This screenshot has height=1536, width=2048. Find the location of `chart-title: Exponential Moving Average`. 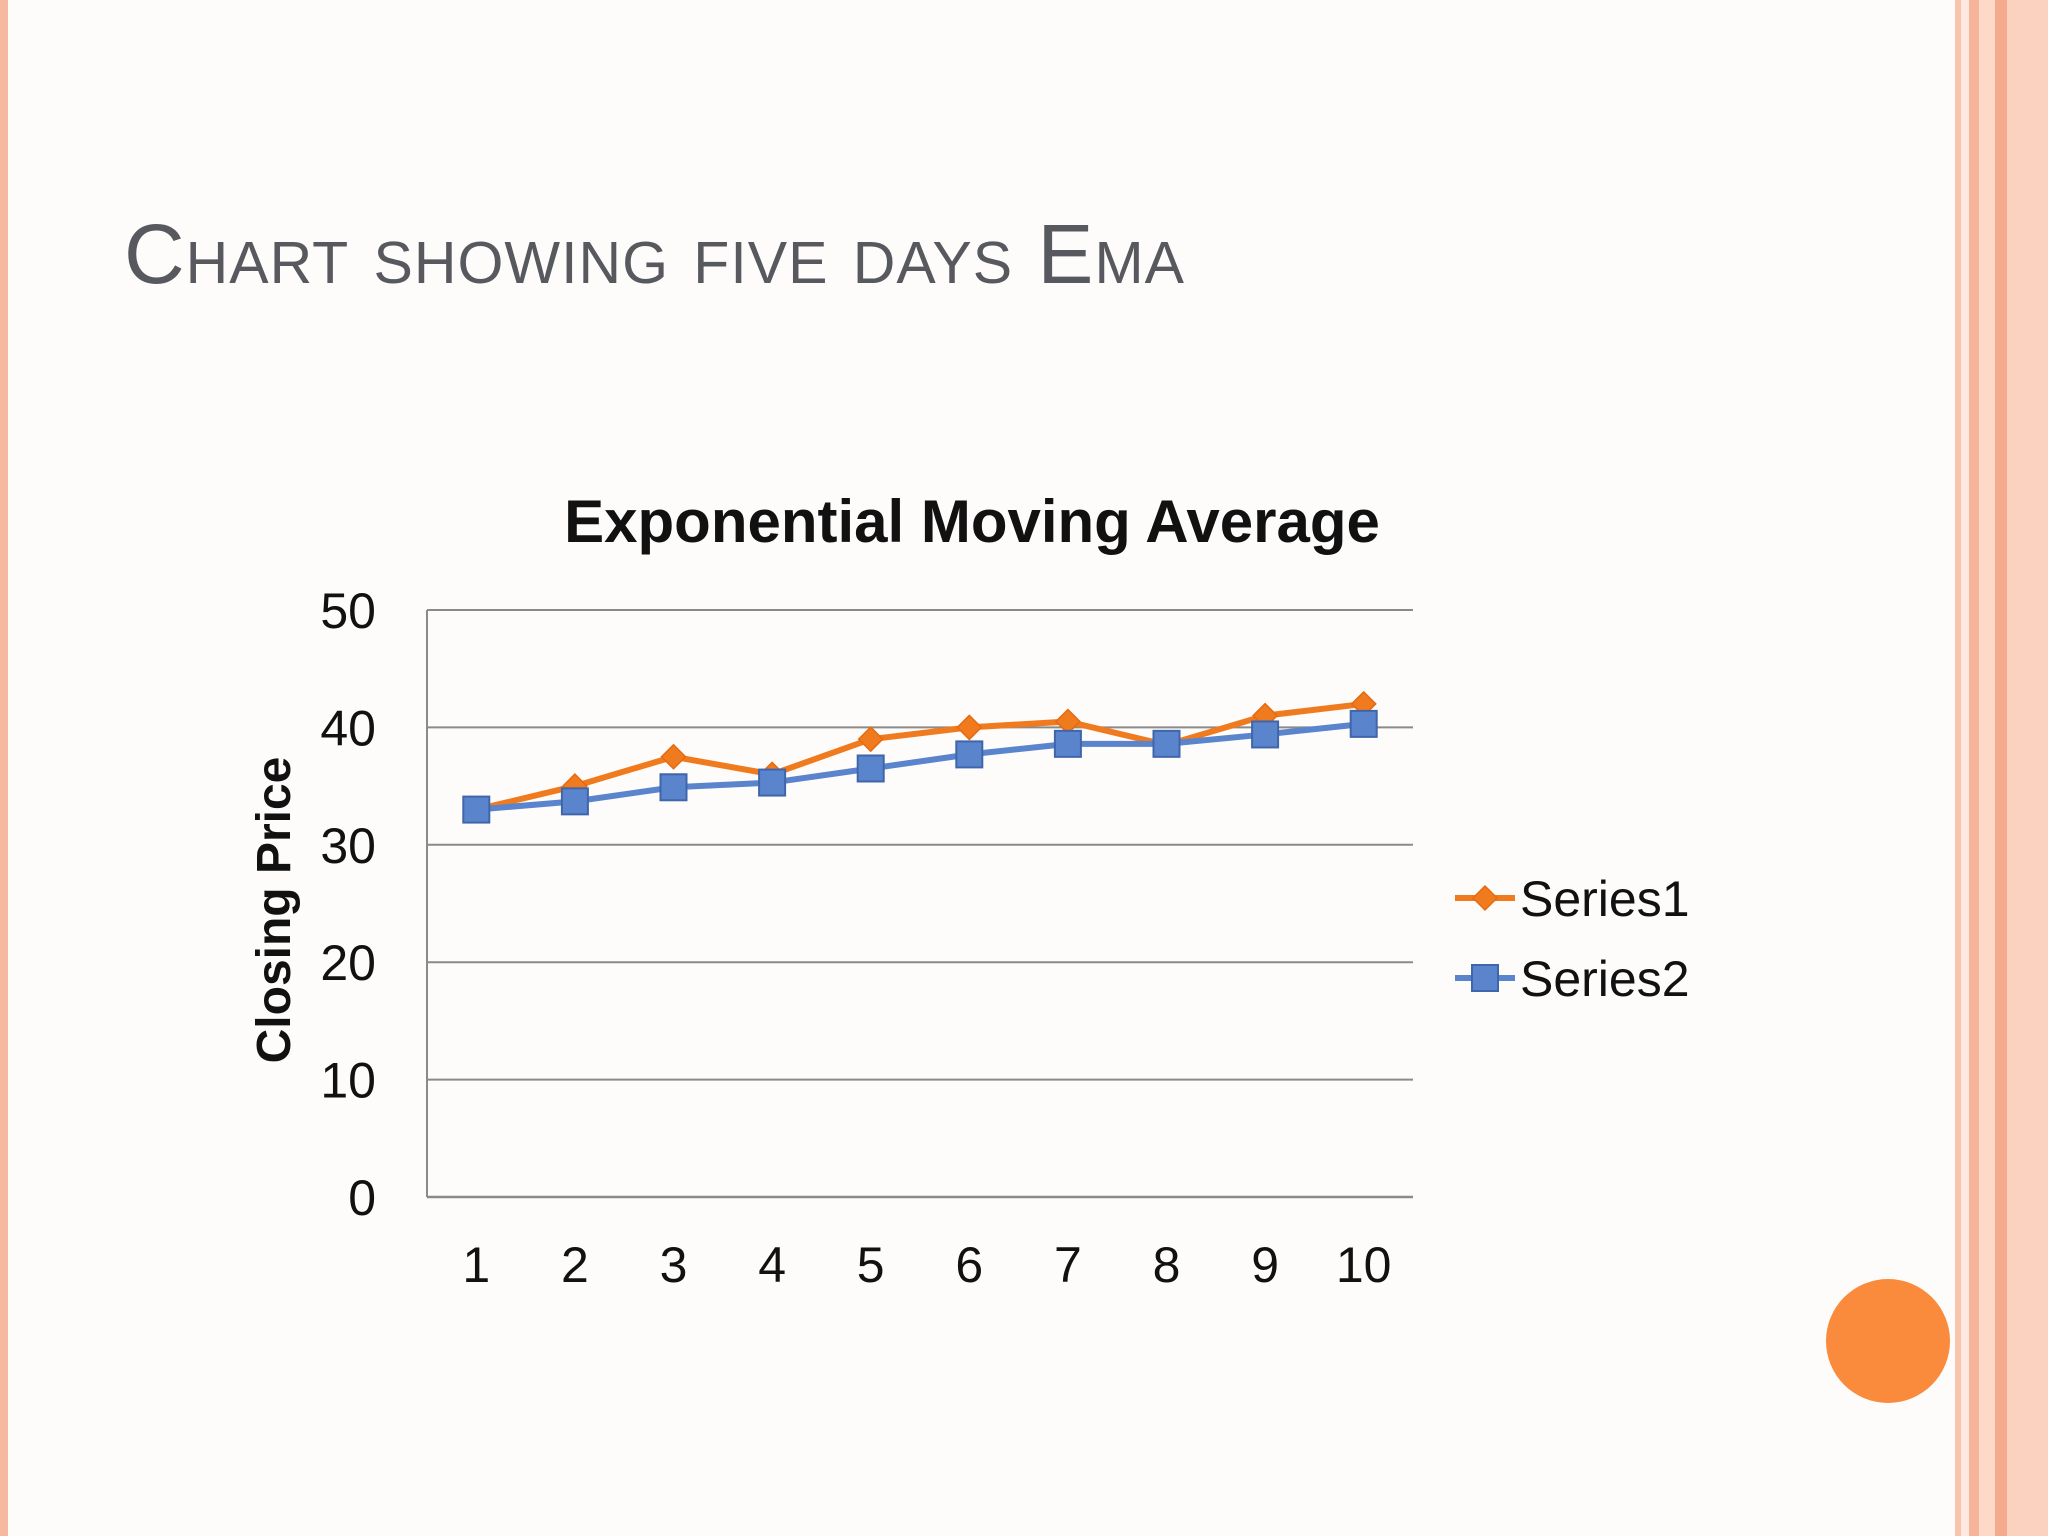

chart-title: Exponential Moving Average is located at coordinates (972, 521).